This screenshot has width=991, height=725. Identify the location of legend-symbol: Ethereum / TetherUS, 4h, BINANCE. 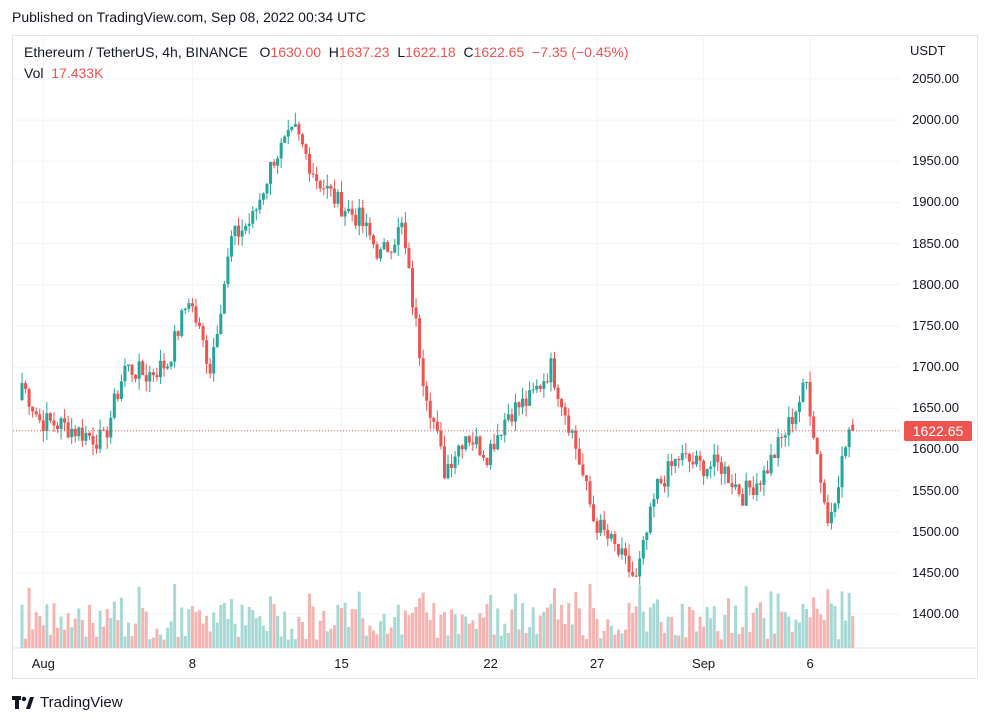
(136, 52).